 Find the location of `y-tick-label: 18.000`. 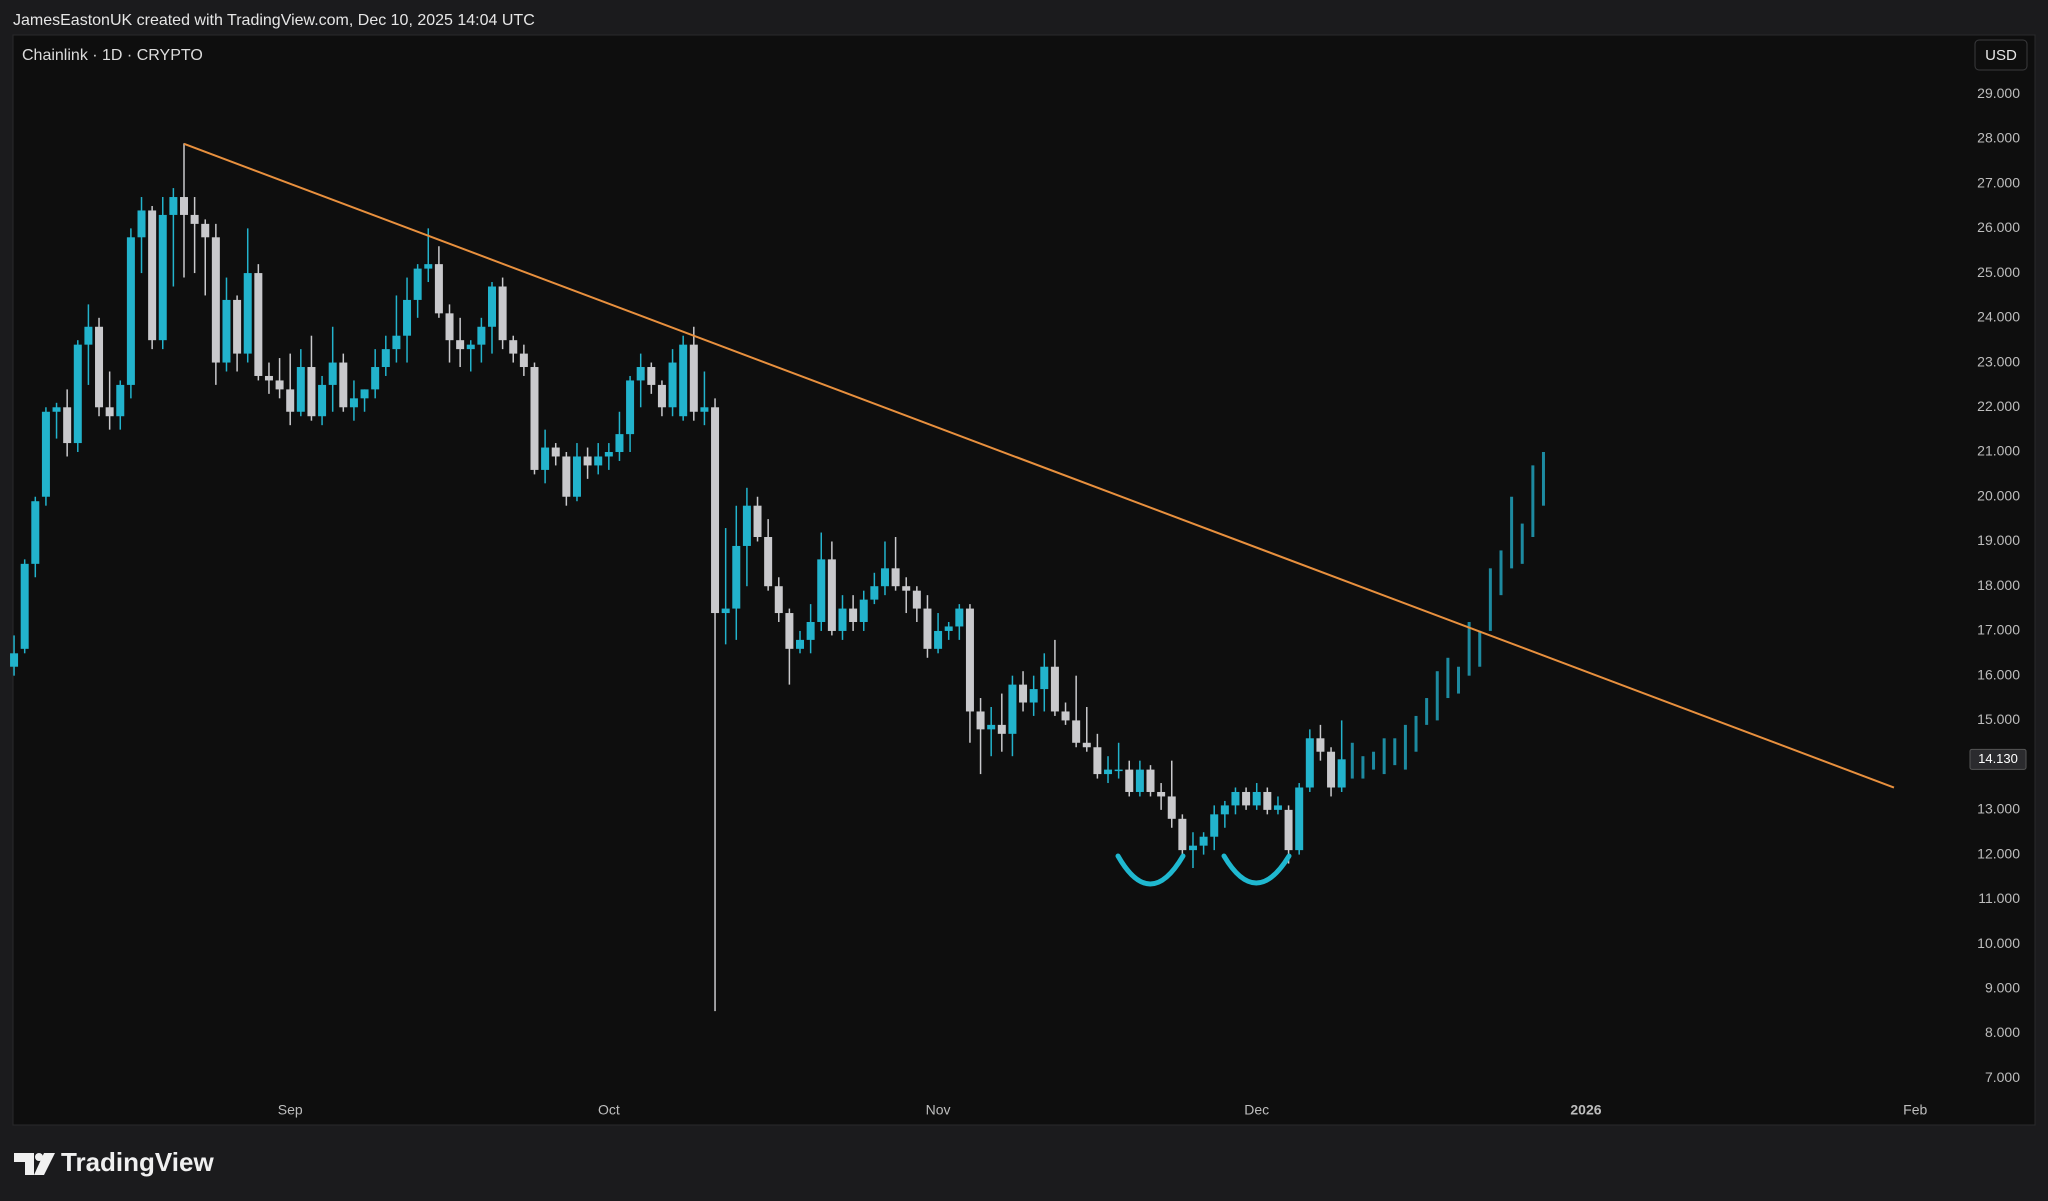

y-tick-label: 18.000 is located at coordinates (1998, 585).